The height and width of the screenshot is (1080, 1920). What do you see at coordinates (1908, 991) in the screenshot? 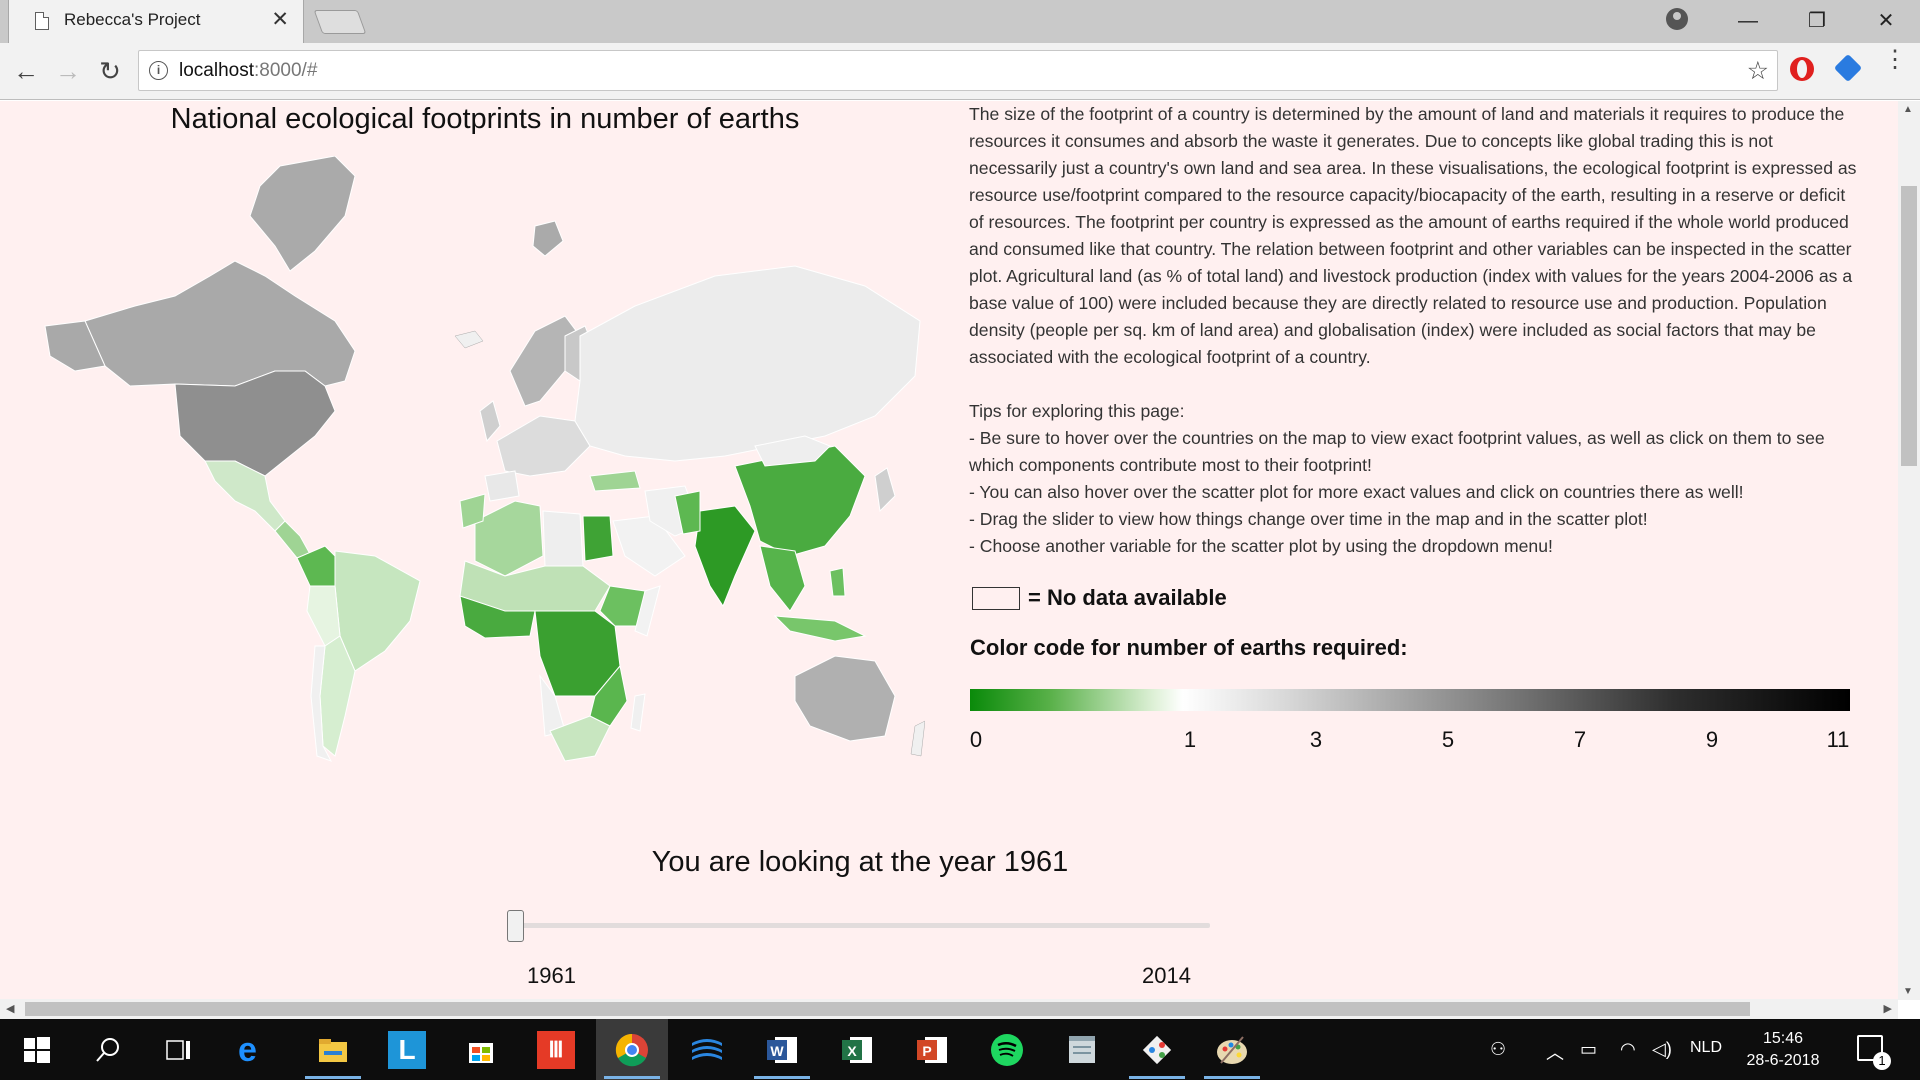
I see `scroll-down-icon: ▼` at bounding box center [1908, 991].